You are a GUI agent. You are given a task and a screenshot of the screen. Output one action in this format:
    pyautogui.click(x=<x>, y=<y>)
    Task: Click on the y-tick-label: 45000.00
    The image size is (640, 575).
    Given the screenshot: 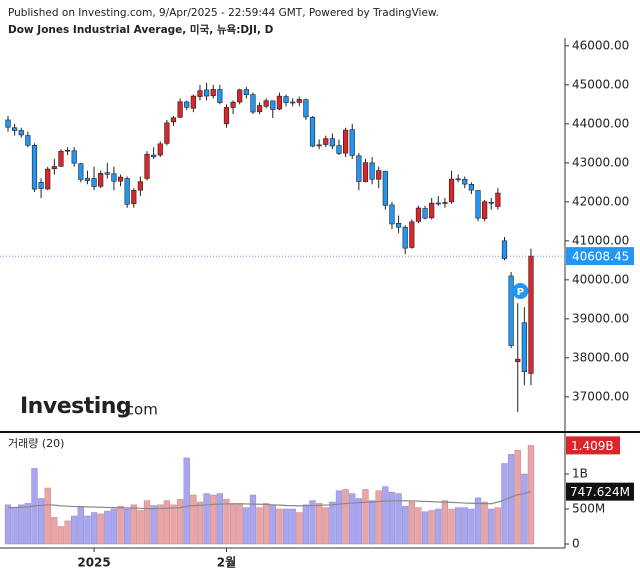 What is the action you would take?
    pyautogui.click(x=600, y=84)
    